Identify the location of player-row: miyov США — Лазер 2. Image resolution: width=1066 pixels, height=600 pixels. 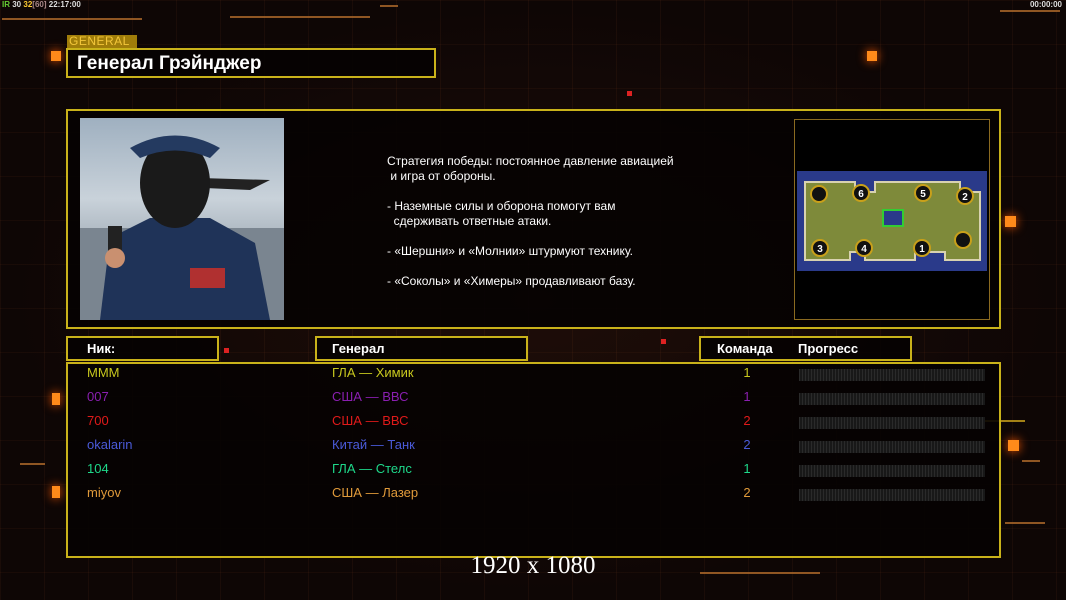
(533, 495).